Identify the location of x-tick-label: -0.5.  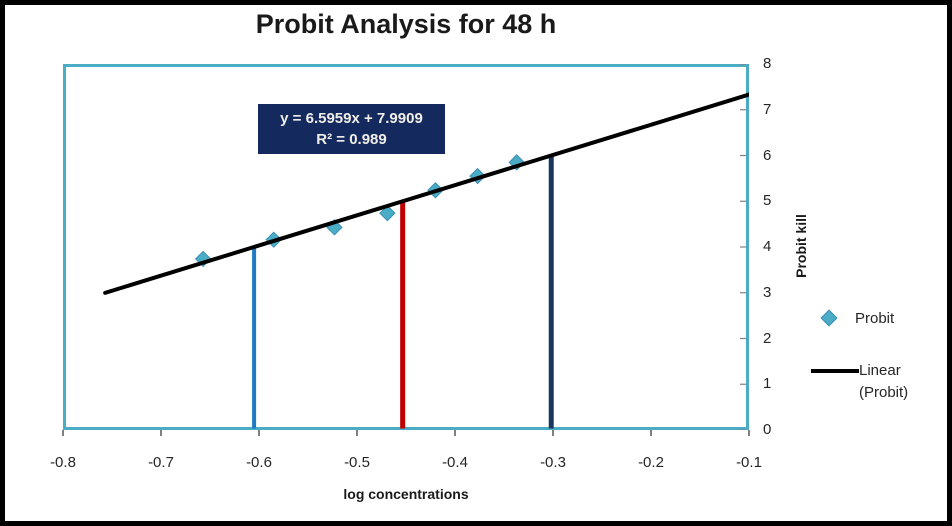
(357, 462).